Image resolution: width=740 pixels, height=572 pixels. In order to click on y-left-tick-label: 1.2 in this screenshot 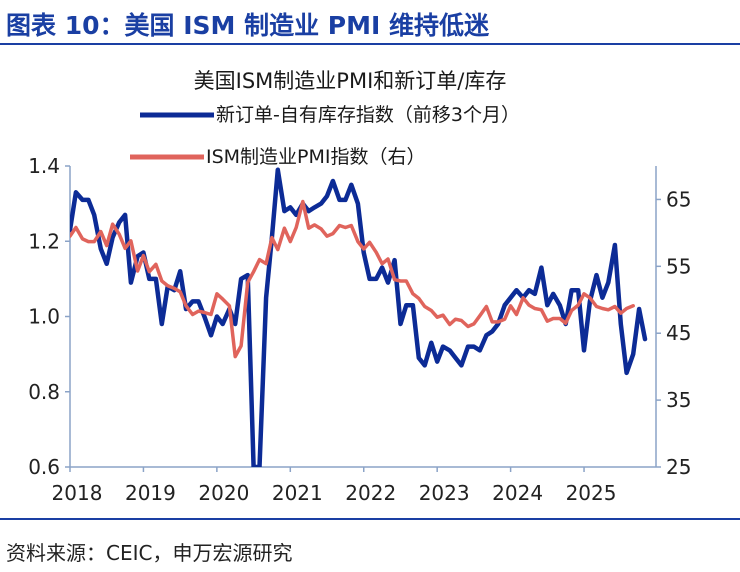, I will do `click(44, 241)`.